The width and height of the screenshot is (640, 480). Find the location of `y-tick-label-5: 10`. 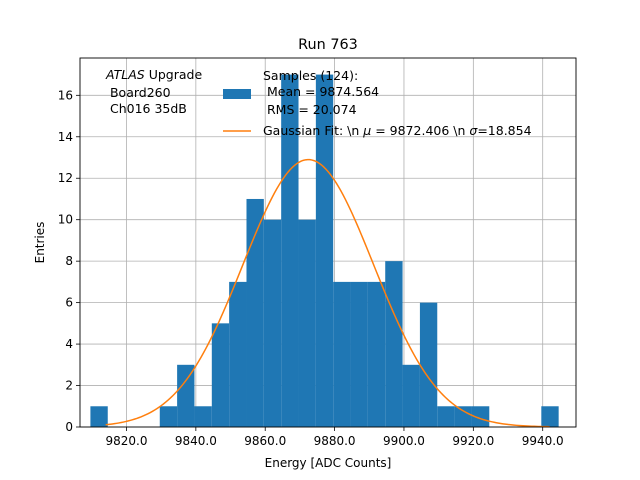

y-tick-label-5: 10 is located at coordinates (65, 220).